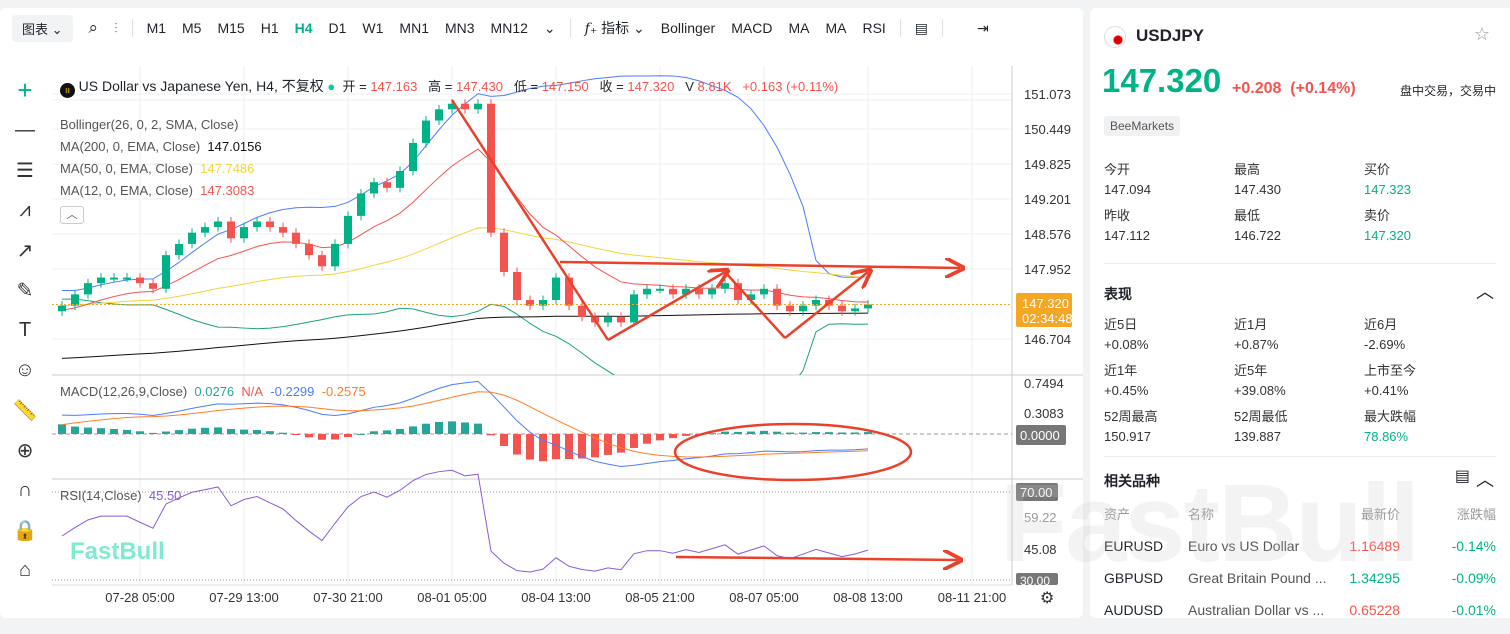 This screenshot has width=1510, height=634. I want to click on stat-value: 146.722, so click(1257, 235).